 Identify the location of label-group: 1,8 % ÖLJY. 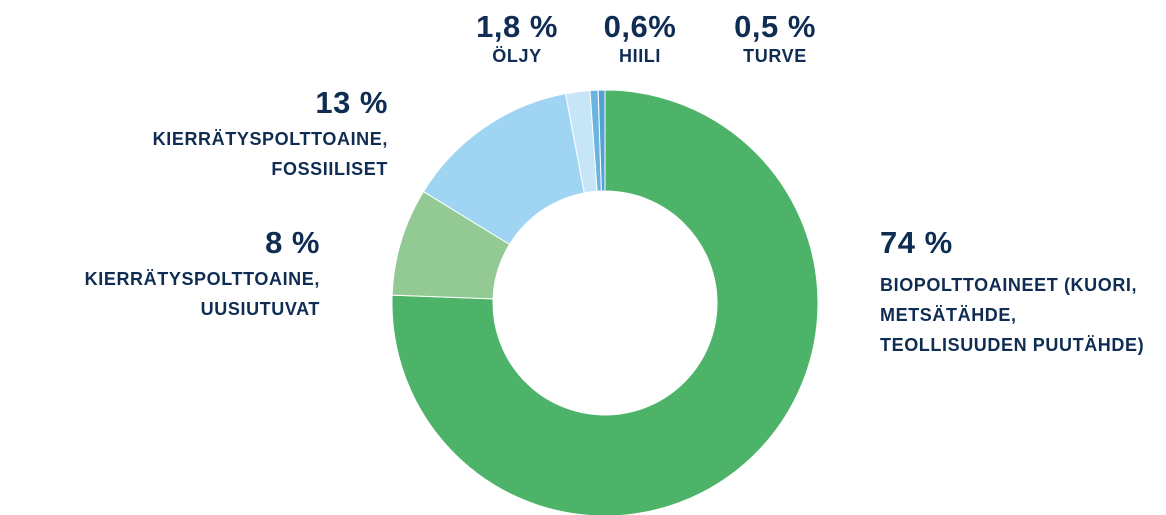
(517, 39).